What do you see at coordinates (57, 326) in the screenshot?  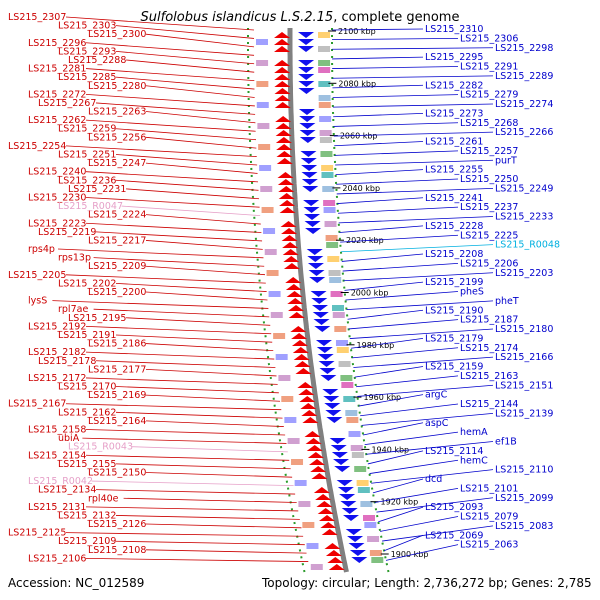 I see `left-gene-label: LS215_2192` at bounding box center [57, 326].